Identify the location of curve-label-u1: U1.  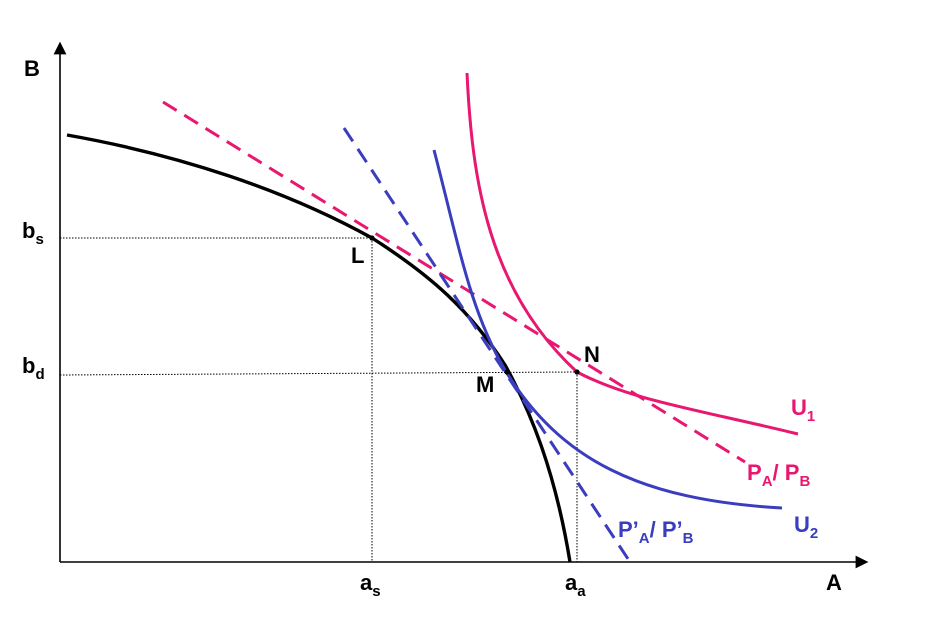
(803, 410).